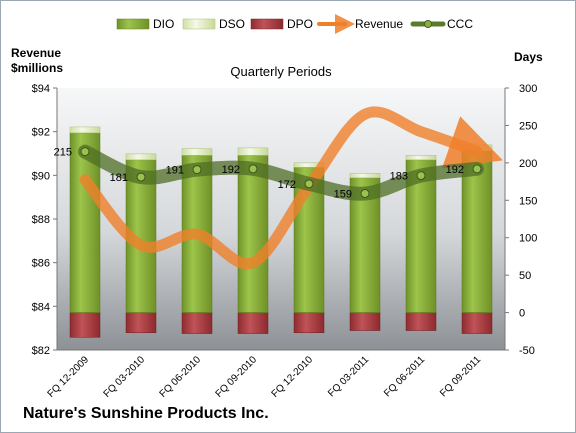 This screenshot has width=576, height=433. I want to click on left-axis-tick-label: $86, so click(41, 264).